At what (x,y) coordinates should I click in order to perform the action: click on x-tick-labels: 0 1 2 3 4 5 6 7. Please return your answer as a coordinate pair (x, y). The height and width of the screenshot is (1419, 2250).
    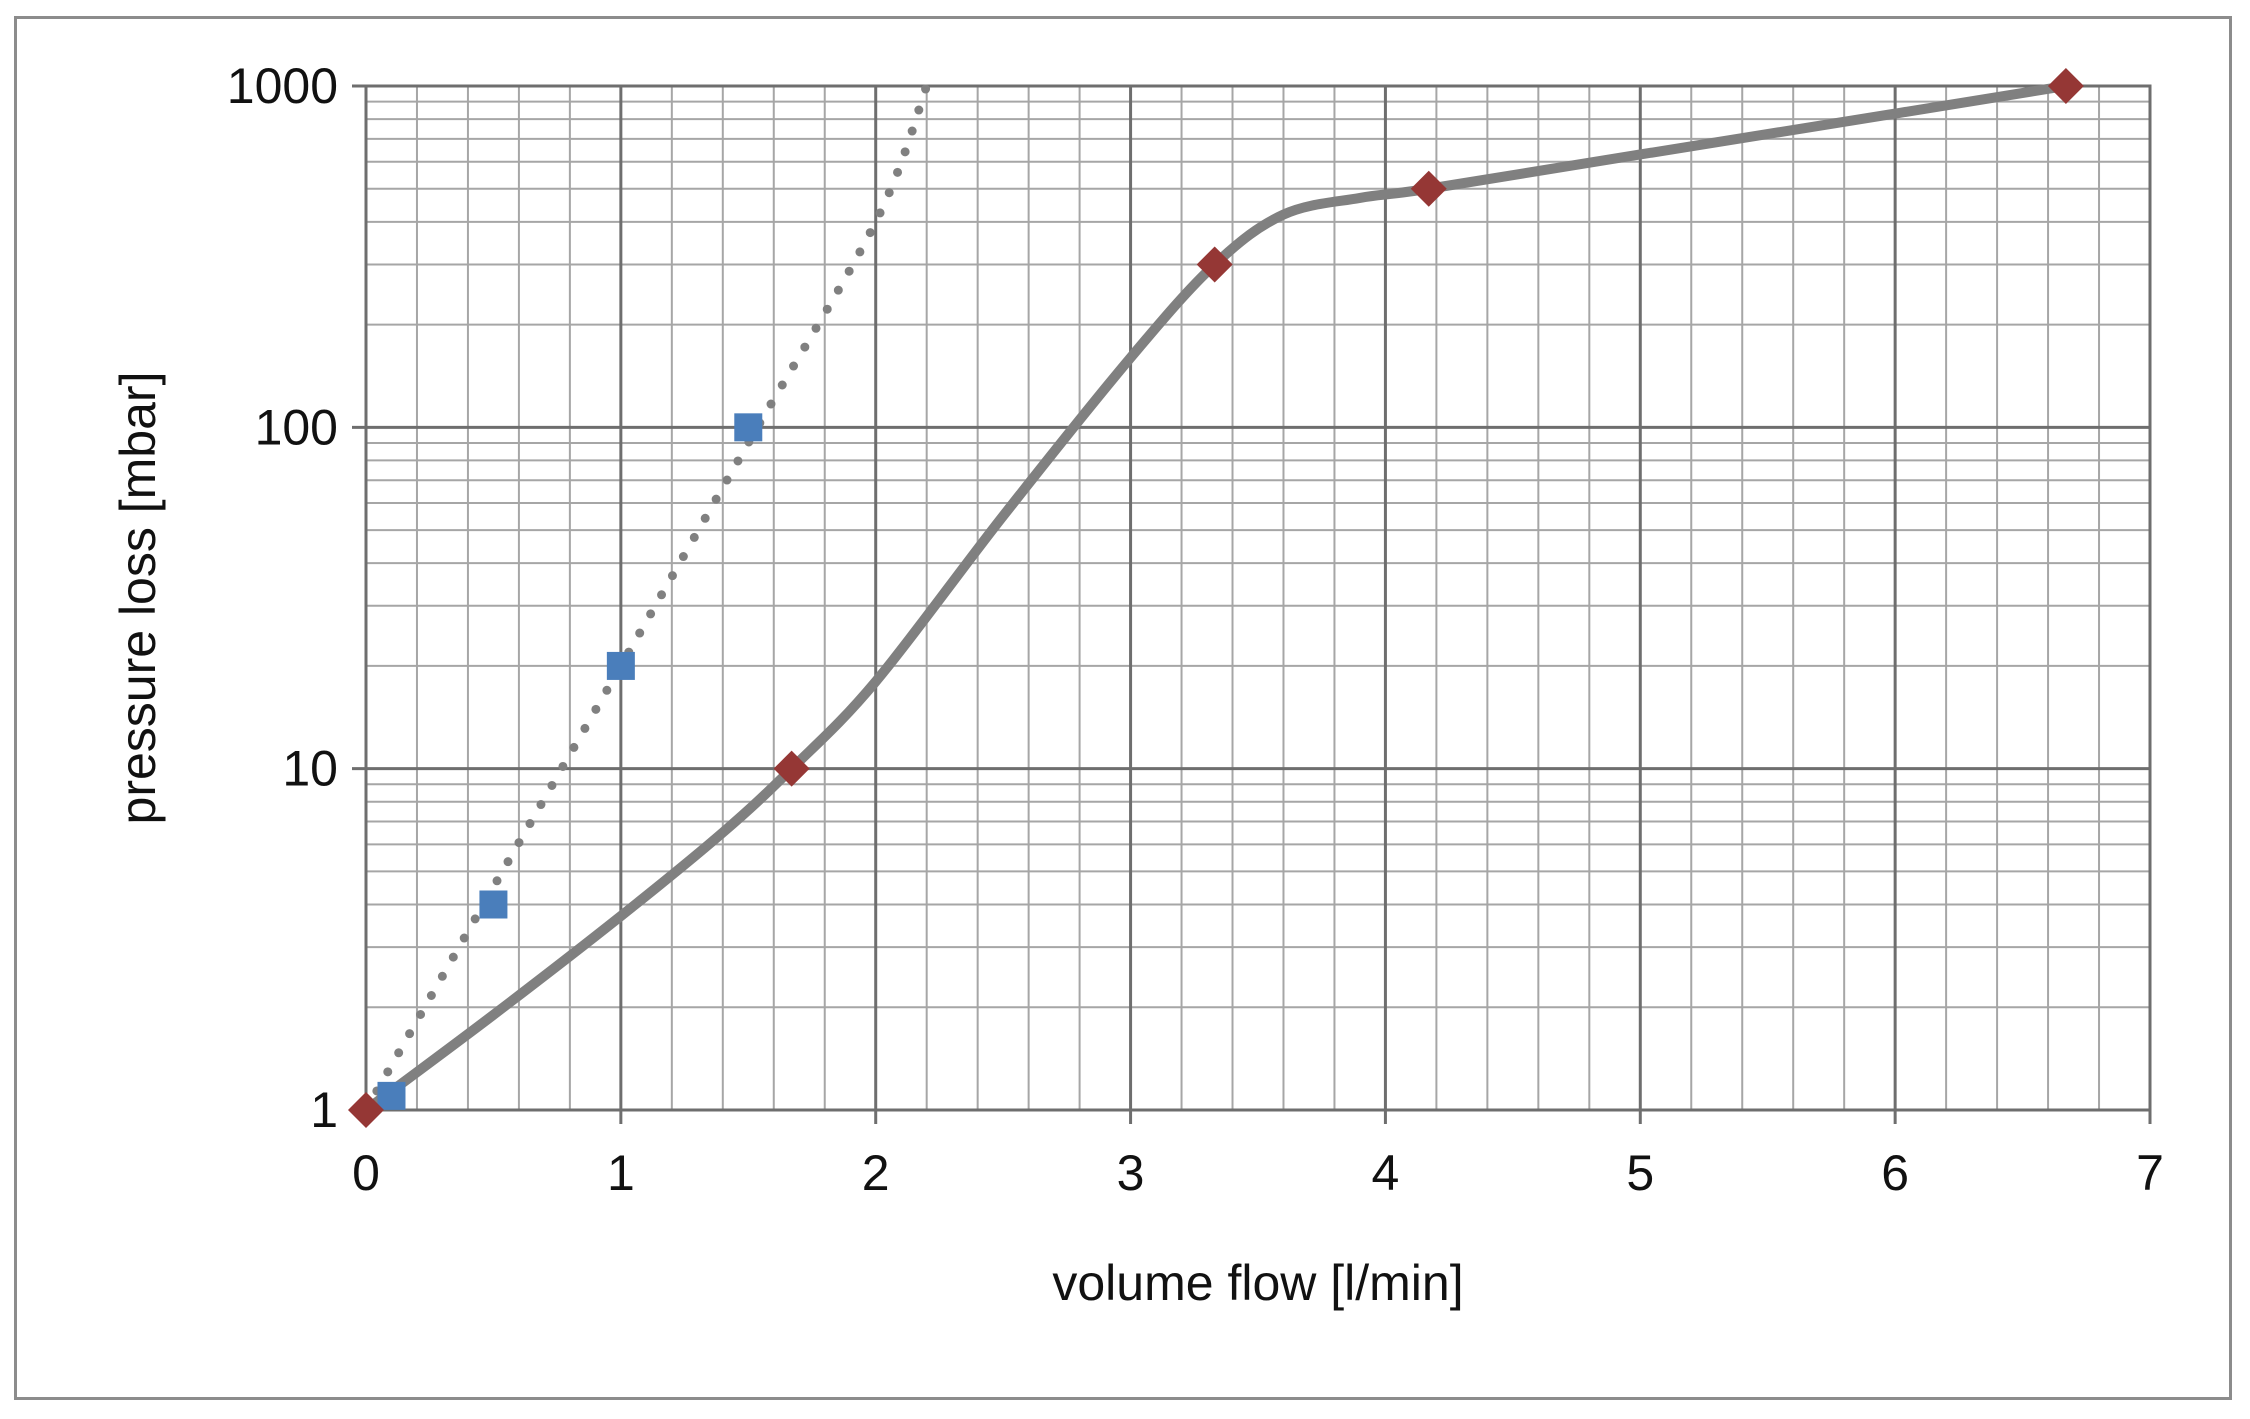
    Looking at the image, I should click on (1258, 1173).